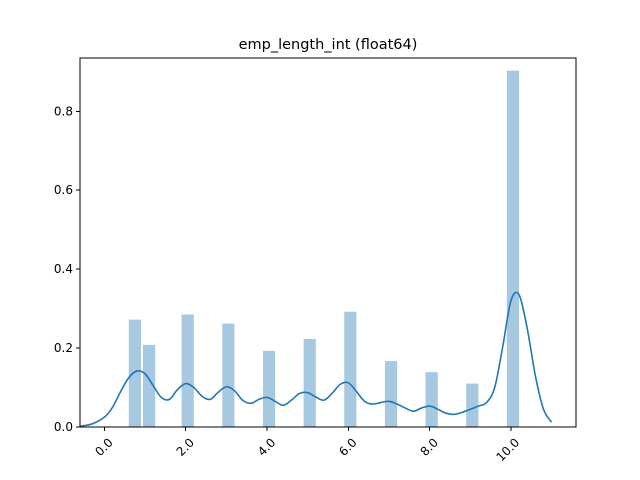  I want to click on x-tick-label: 0.0, so click(103, 446).